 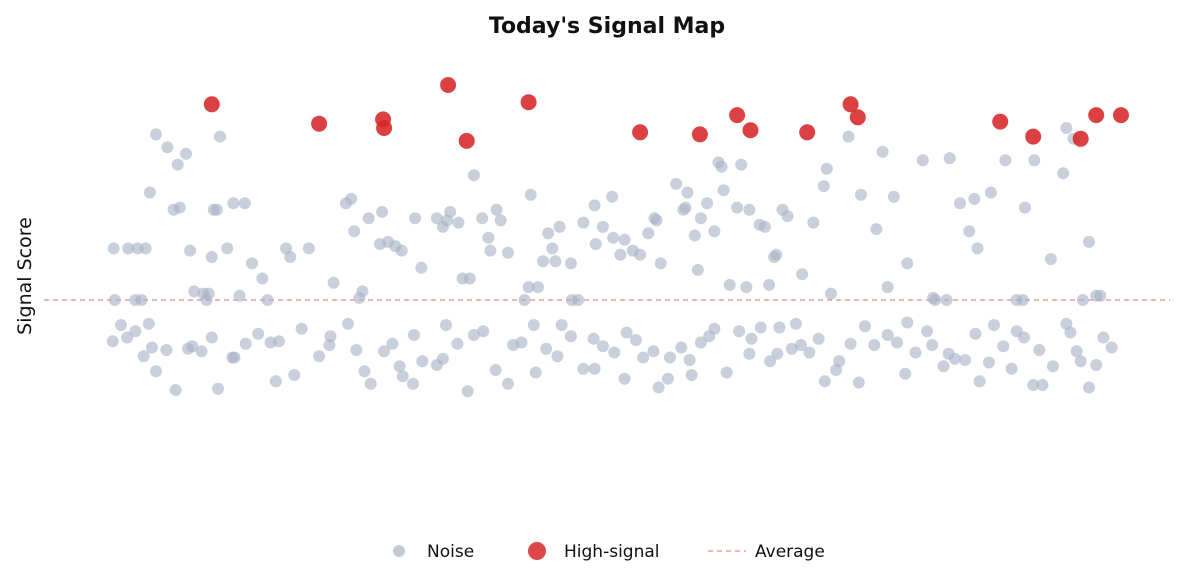 What do you see at coordinates (609, 552) in the screenshot?
I see `legend: Noise High-signal Average` at bounding box center [609, 552].